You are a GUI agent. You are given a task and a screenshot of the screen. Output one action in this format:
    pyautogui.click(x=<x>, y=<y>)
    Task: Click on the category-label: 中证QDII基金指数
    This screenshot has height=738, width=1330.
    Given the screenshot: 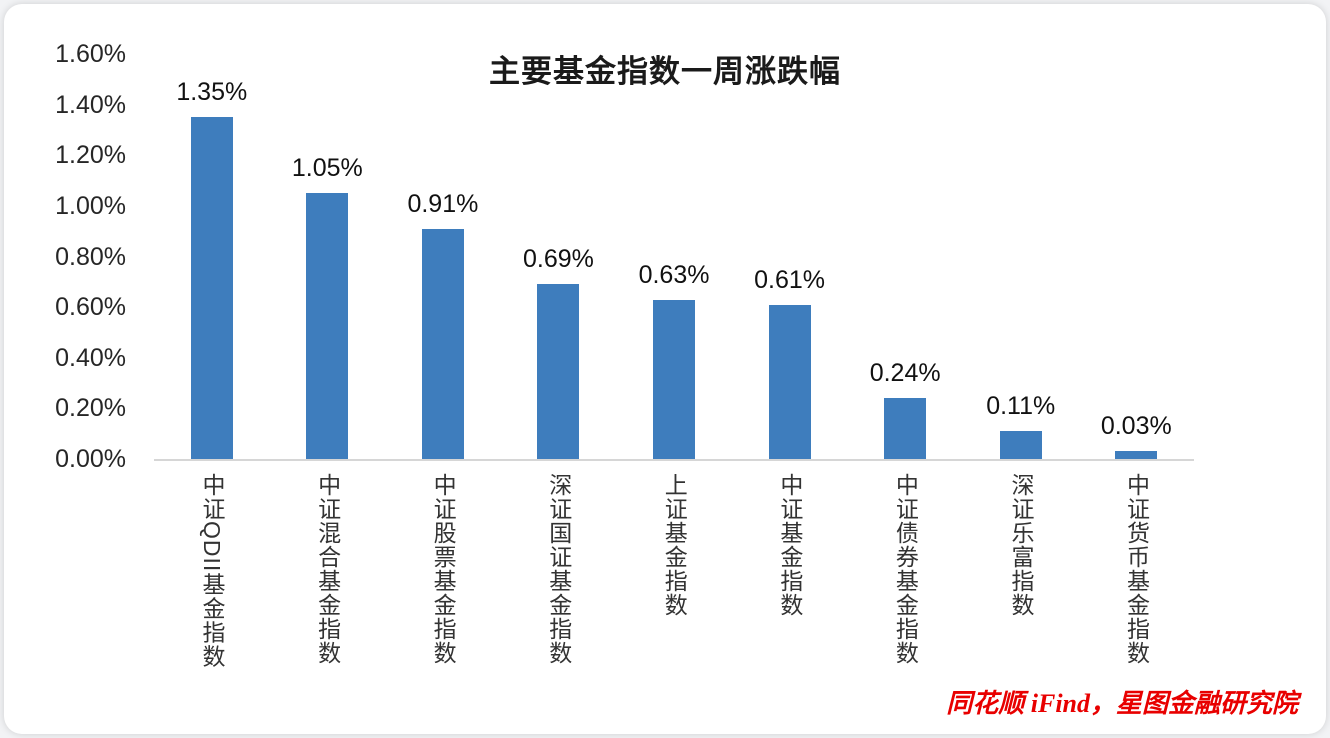 What is the action you would take?
    pyautogui.click(x=212, y=571)
    